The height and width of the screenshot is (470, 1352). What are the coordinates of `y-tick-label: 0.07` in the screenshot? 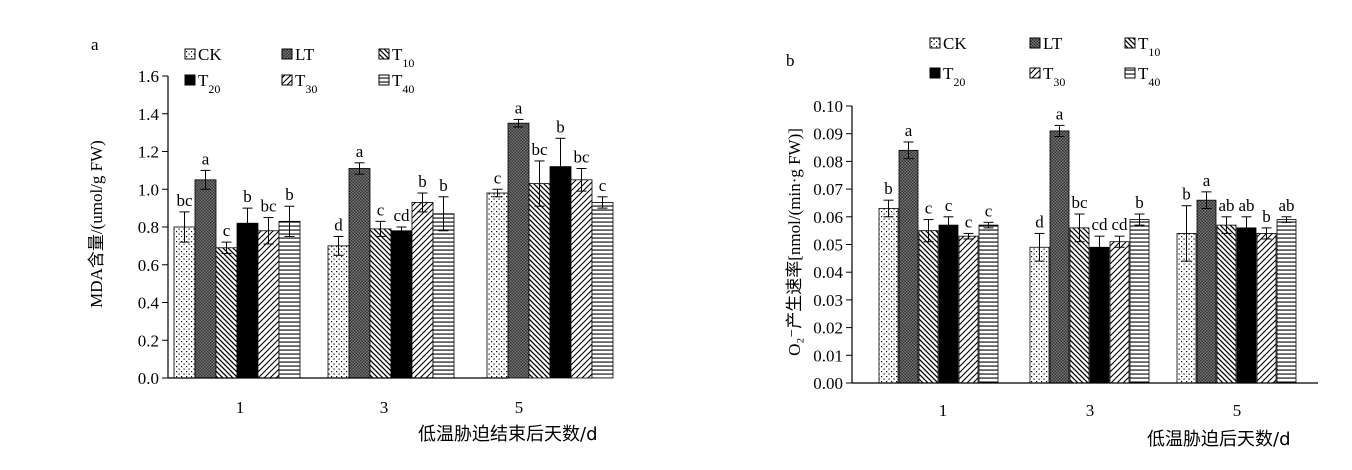 It's located at (828, 189).